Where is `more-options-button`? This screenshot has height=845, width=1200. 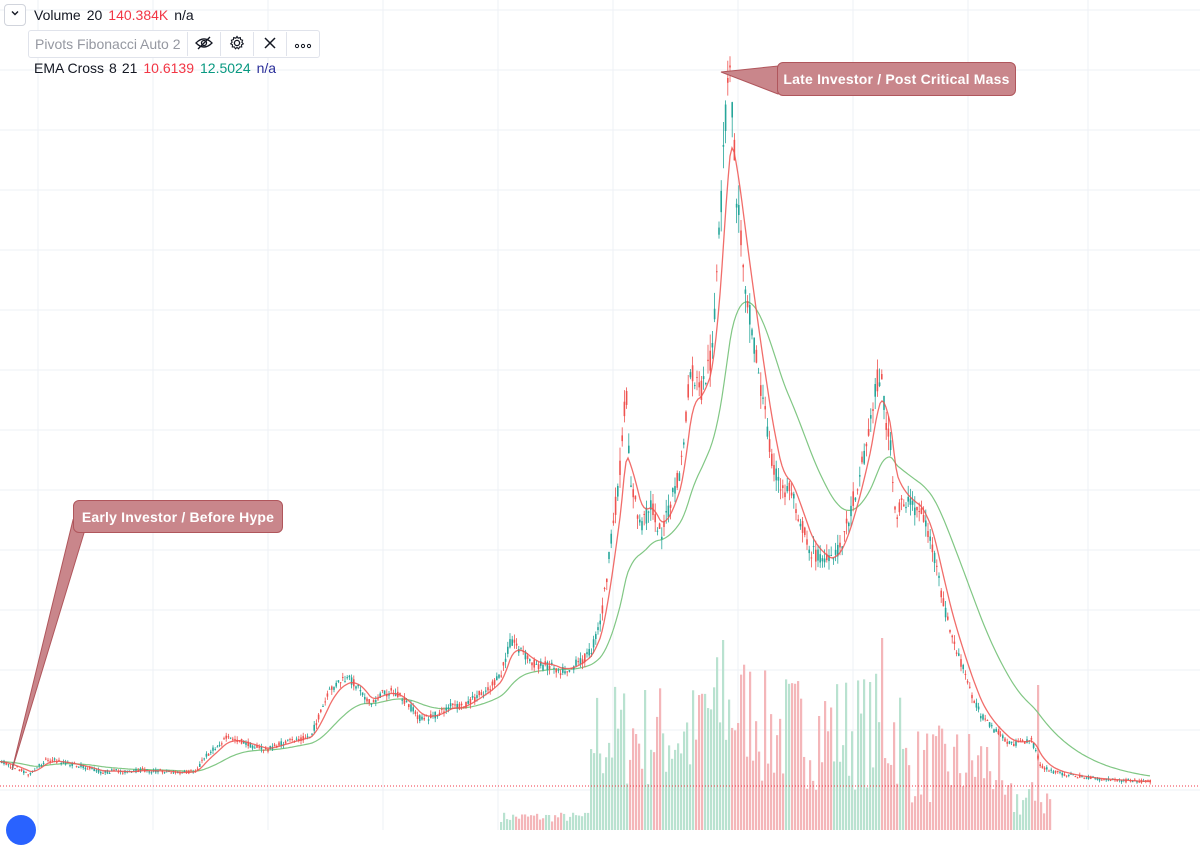
more-options-button is located at coordinates (302, 44).